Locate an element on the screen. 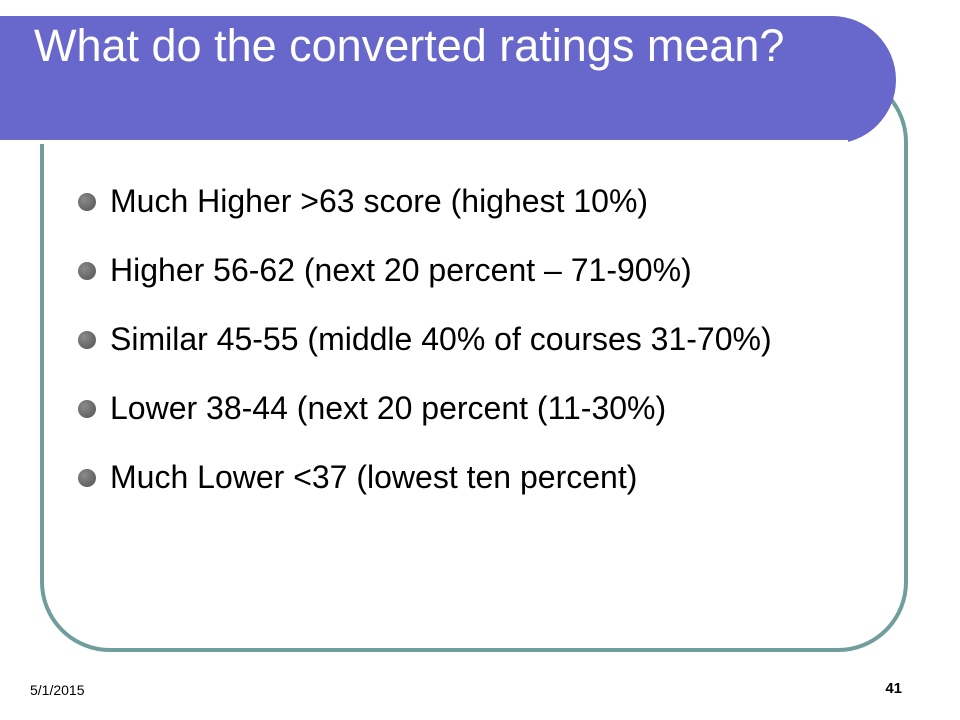 Image resolution: width=960 pixels, height=720 pixels. bullet-text: Higher 56-62 (next 20 percent – 71-90%) is located at coordinates (401, 270).